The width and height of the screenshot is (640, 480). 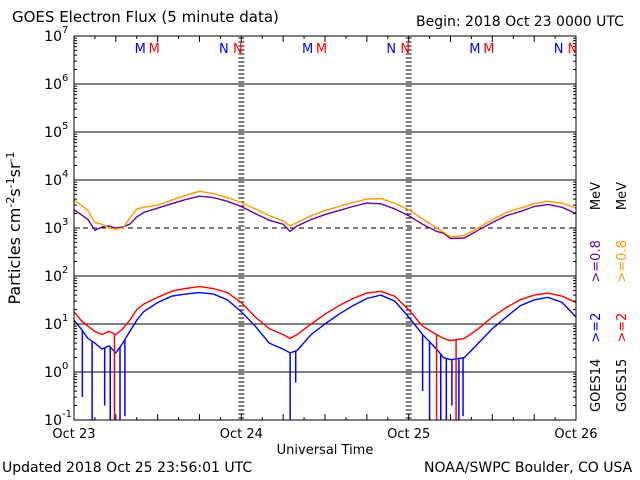 What do you see at coordinates (73, 434) in the screenshot?
I see `x-tick-label: Oct 23` at bounding box center [73, 434].